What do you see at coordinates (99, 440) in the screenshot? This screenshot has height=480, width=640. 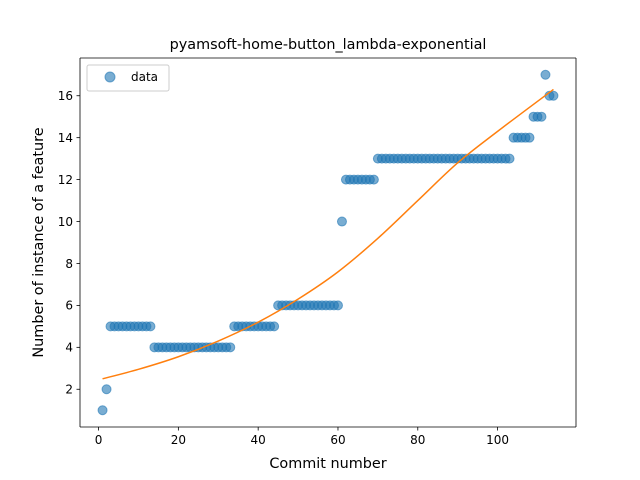 I see `x-tick-label: 0` at bounding box center [99, 440].